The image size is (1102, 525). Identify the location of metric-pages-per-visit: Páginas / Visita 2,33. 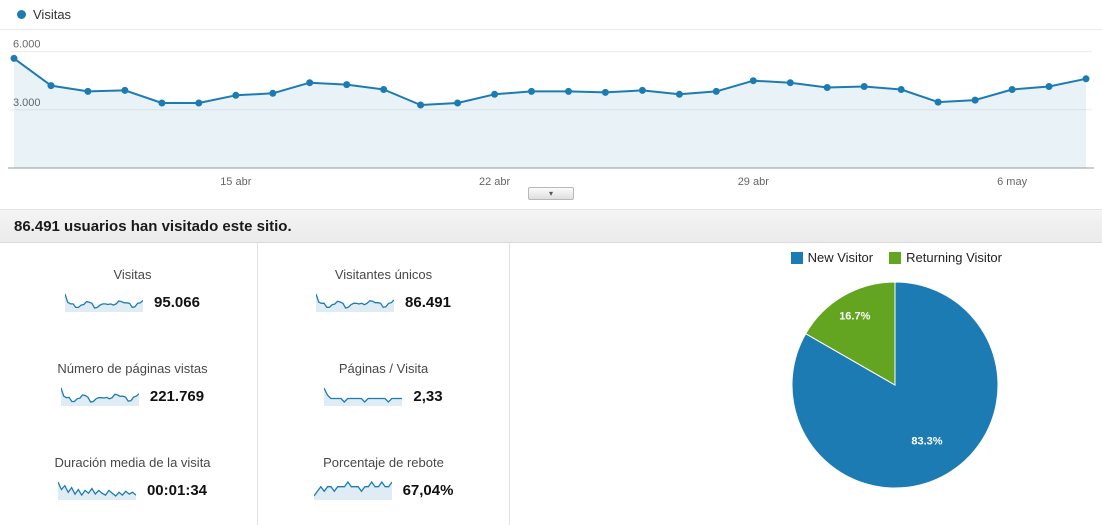
(384, 384).